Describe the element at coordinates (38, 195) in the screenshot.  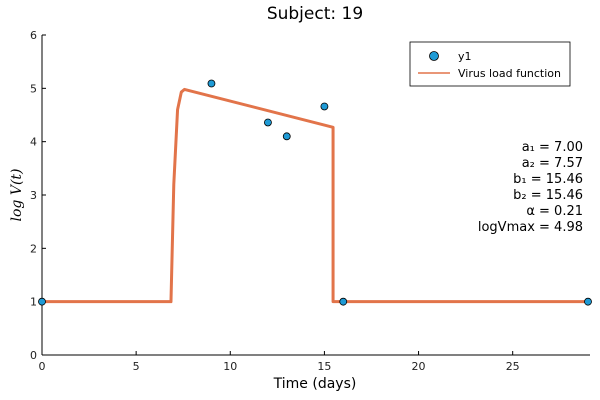
I see `y-ticks: 0 1 2 3 4 5 6` at that location.